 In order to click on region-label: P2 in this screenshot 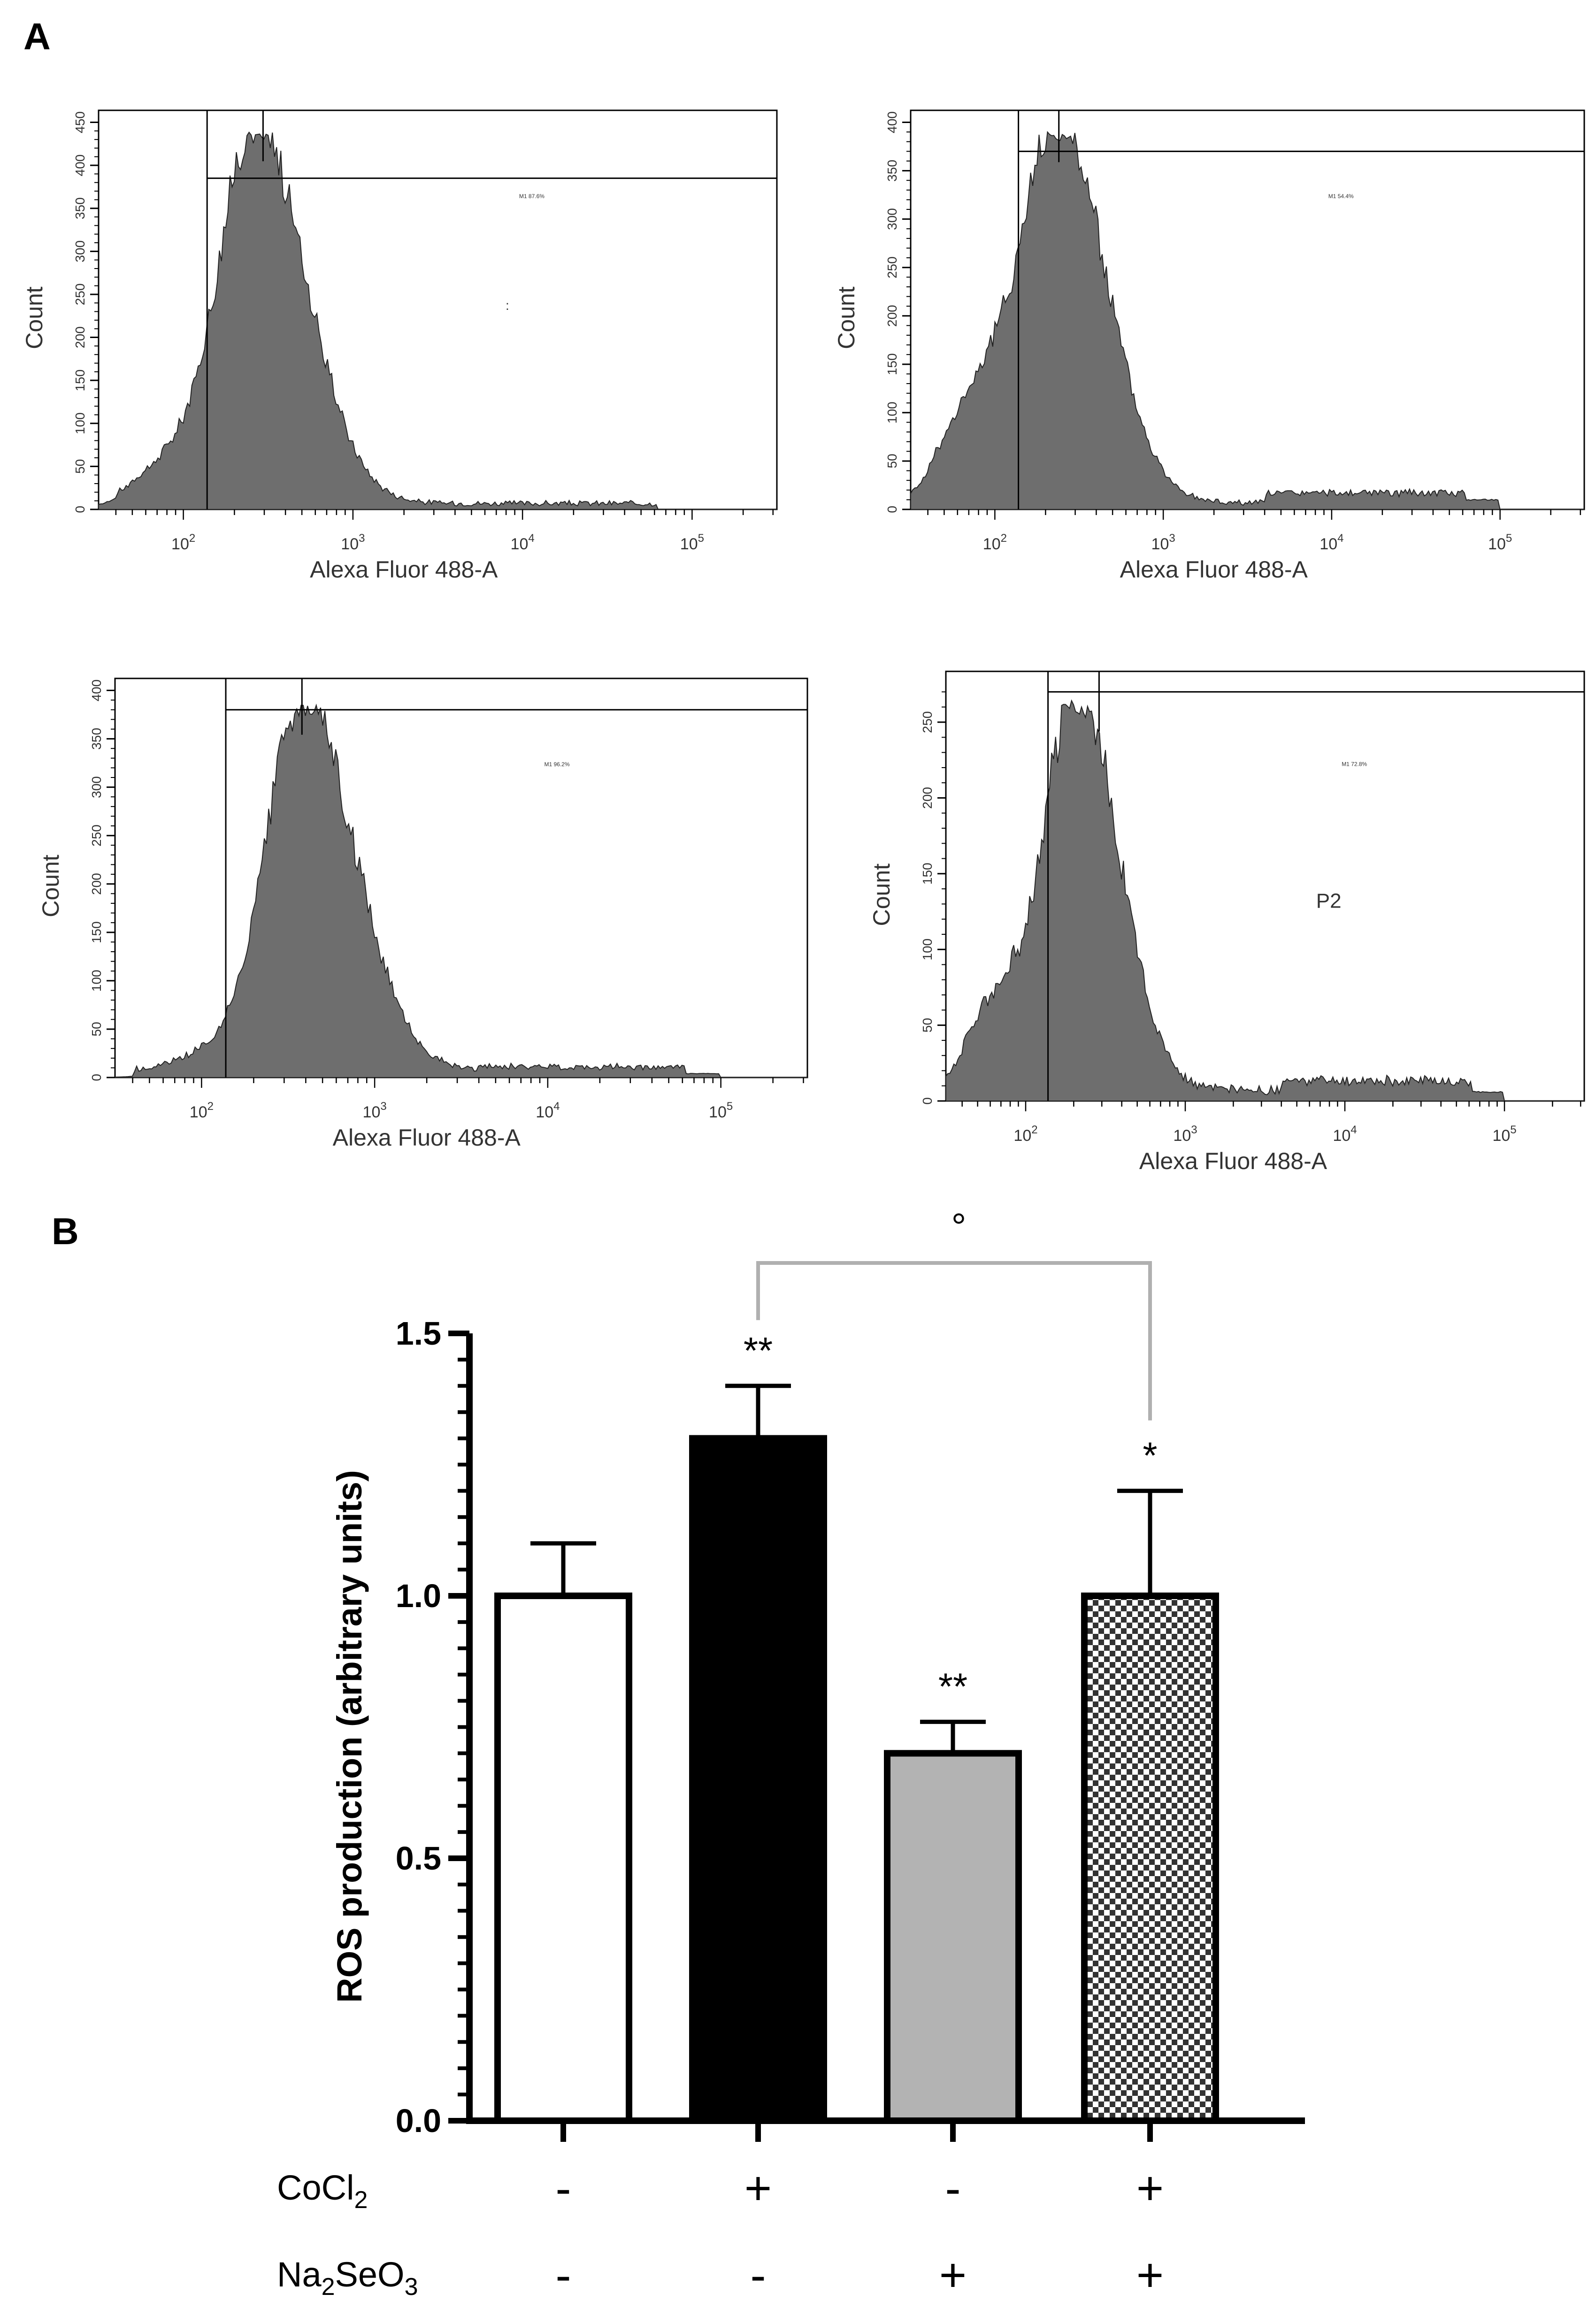, I will do `click(1329, 900)`.